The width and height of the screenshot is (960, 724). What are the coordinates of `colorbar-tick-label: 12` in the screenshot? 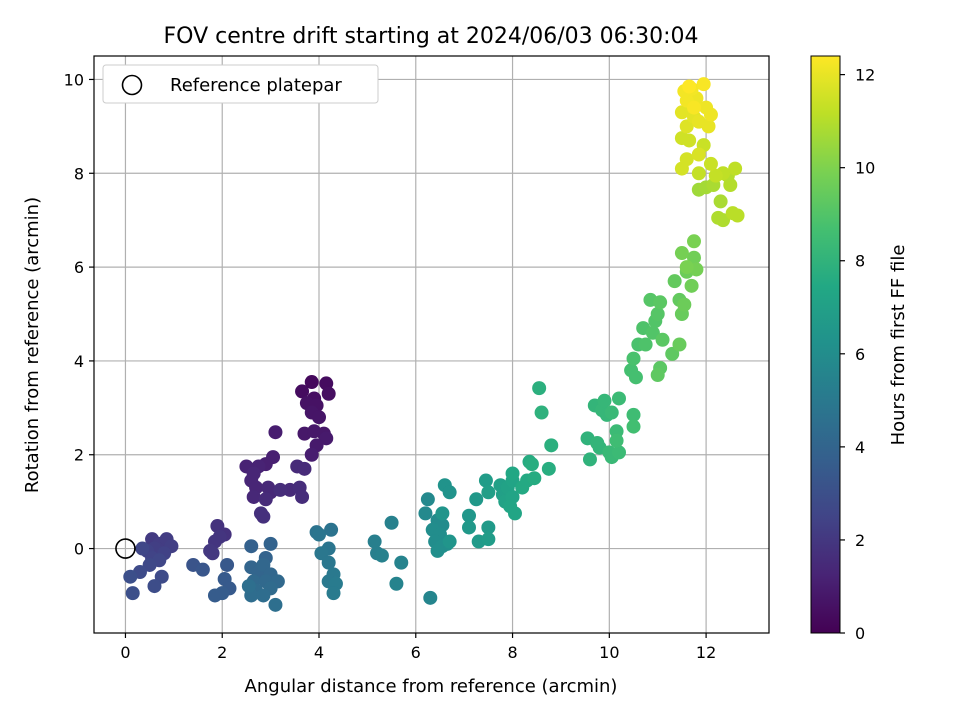 It's located at (865, 75).